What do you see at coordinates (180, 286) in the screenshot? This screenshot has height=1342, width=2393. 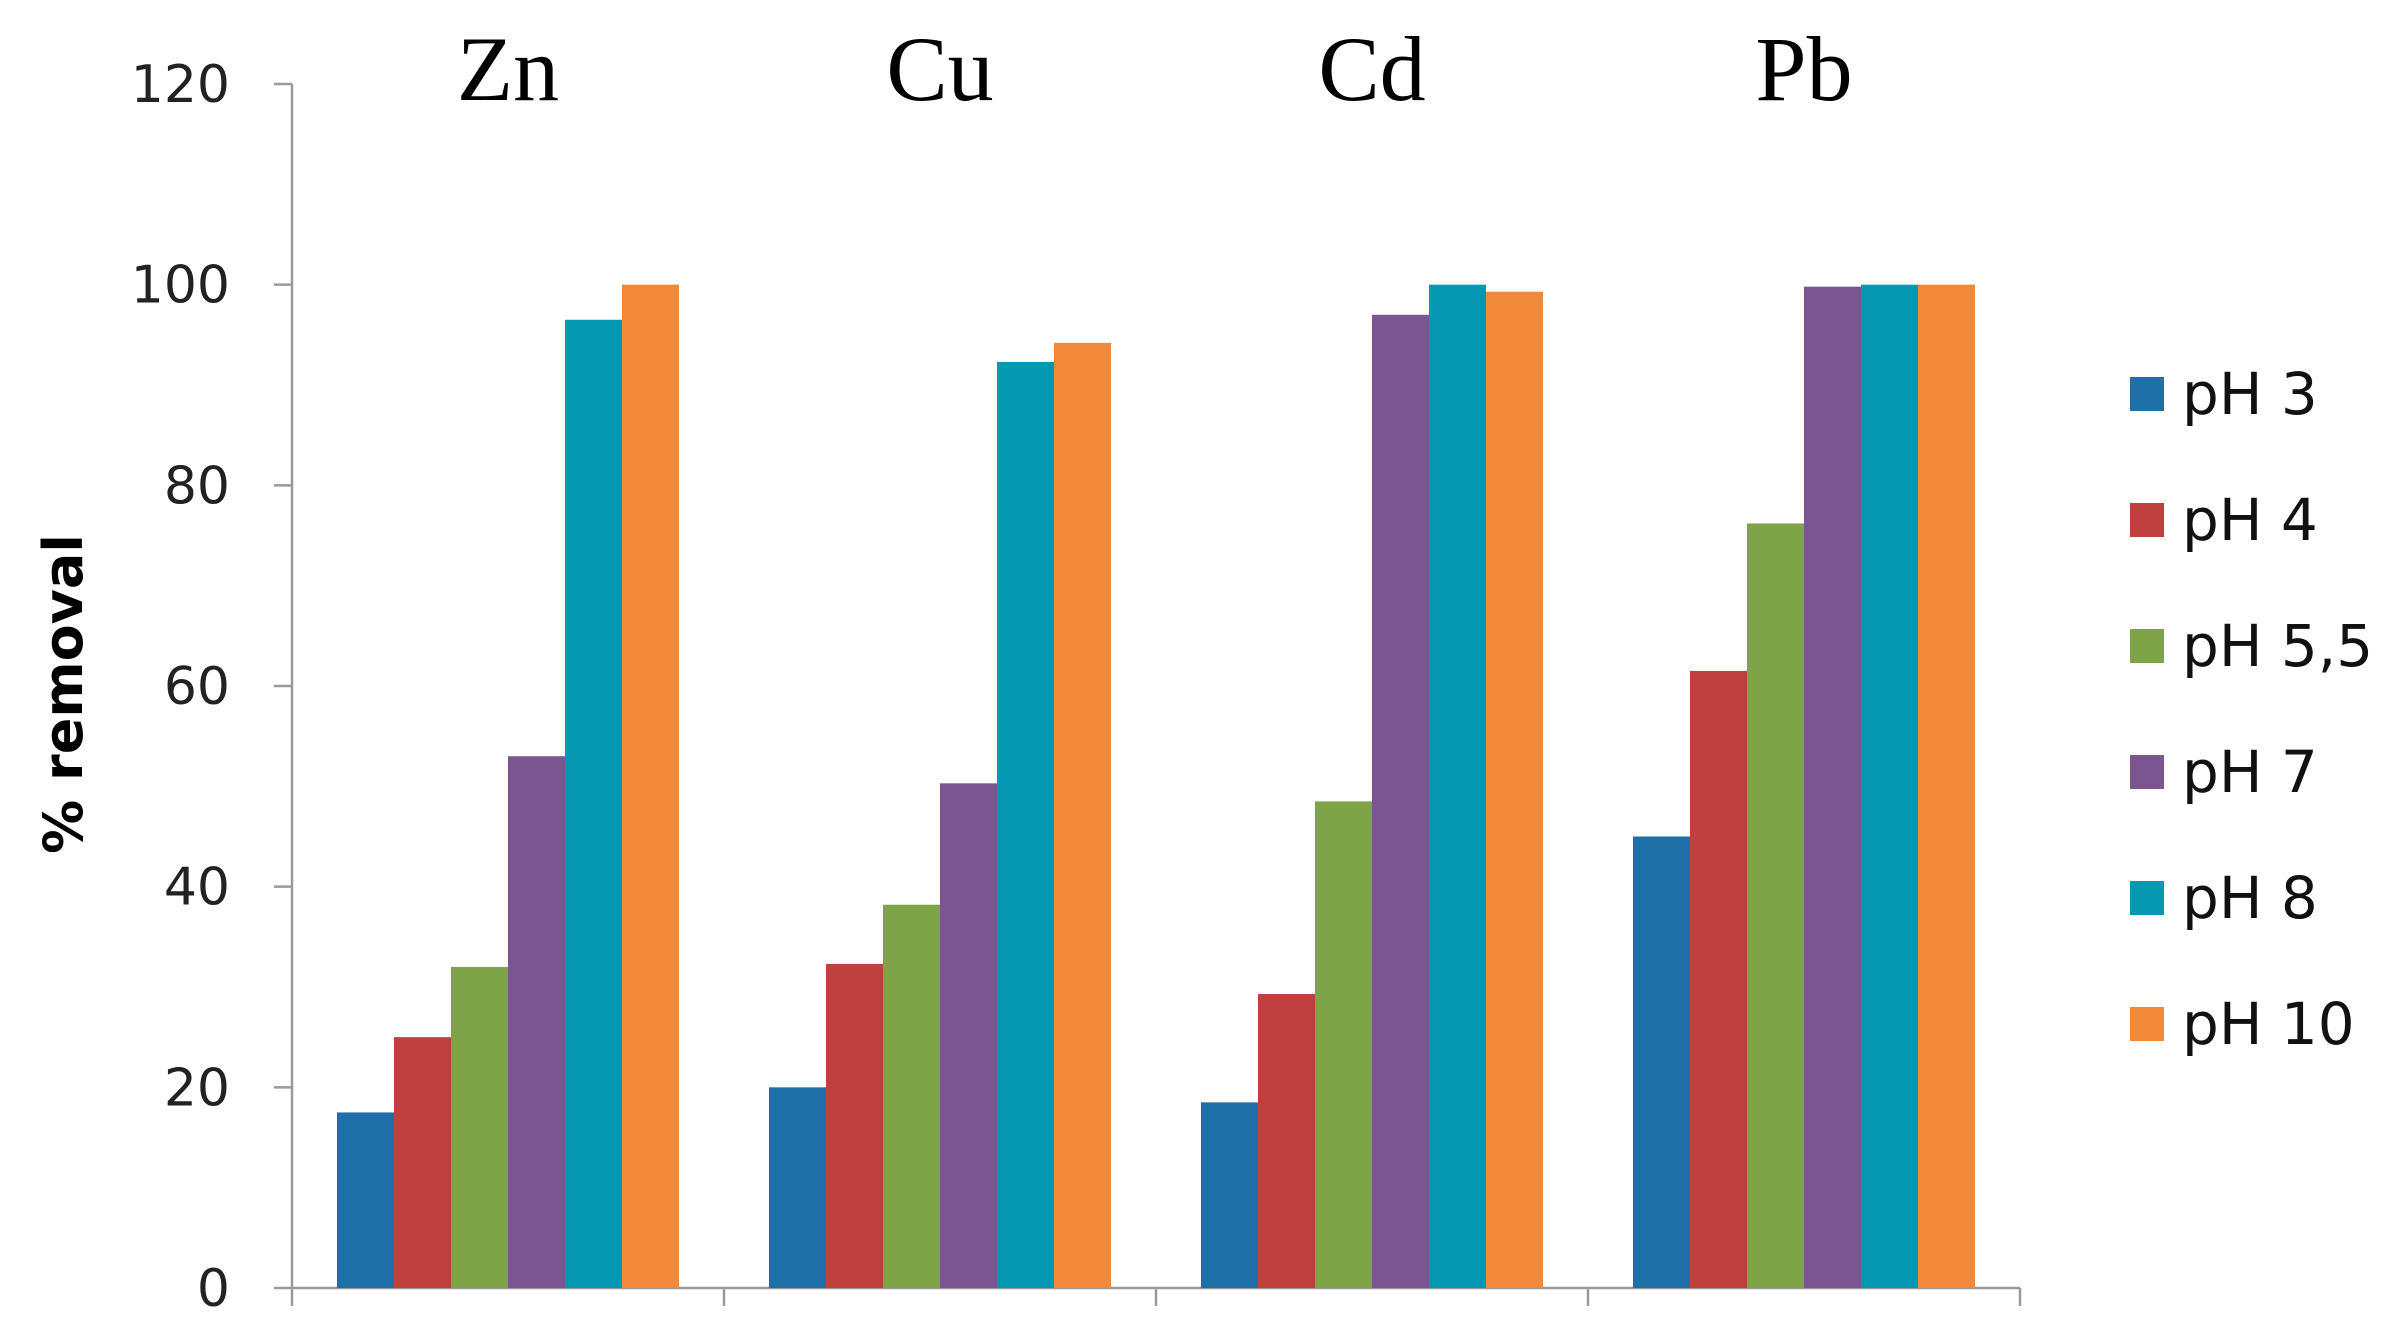 I see `y-tick-label: 100` at bounding box center [180, 286].